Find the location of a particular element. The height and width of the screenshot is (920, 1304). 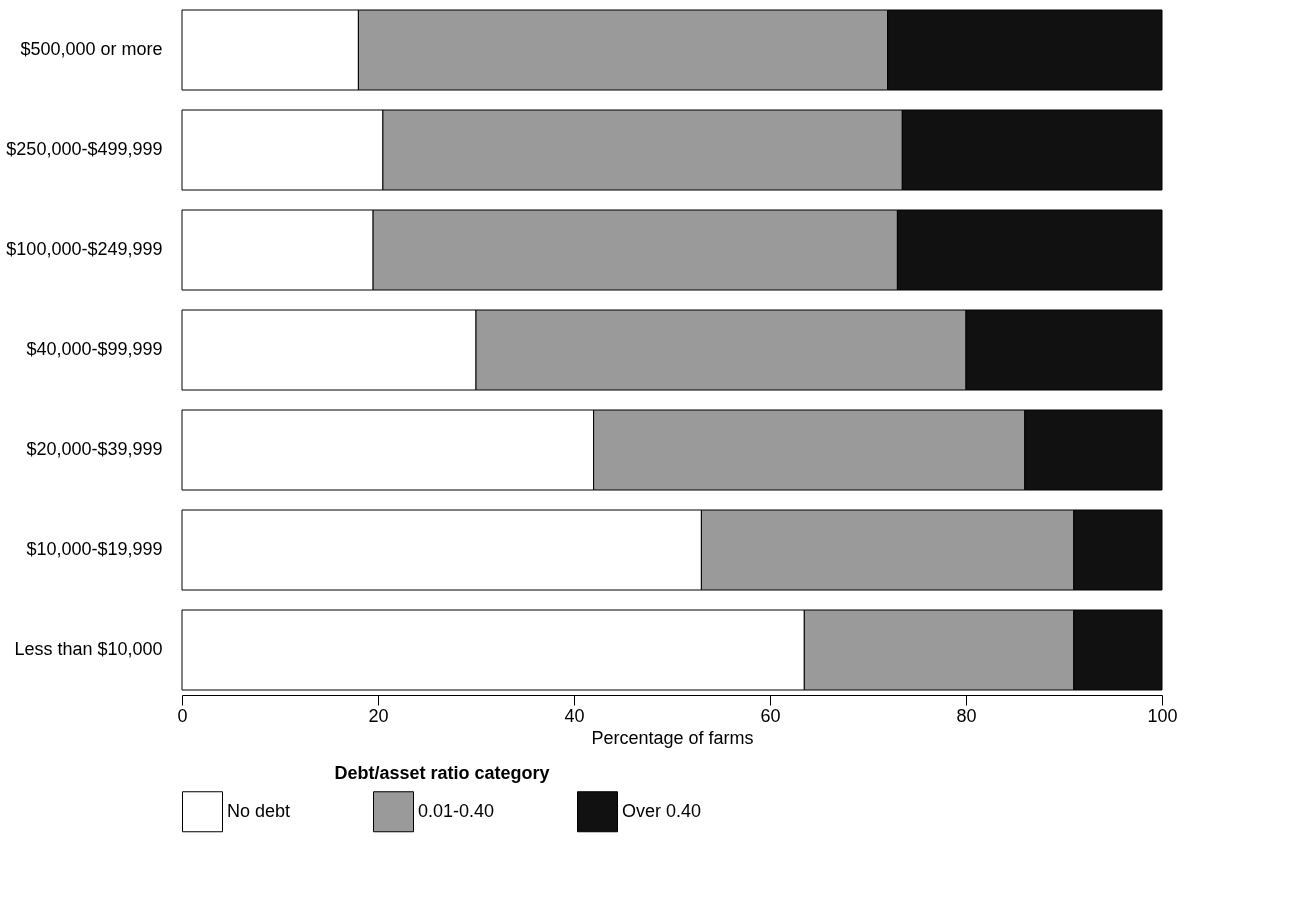

y-tick-label: $10,000-$19,999 is located at coordinates (94, 549).